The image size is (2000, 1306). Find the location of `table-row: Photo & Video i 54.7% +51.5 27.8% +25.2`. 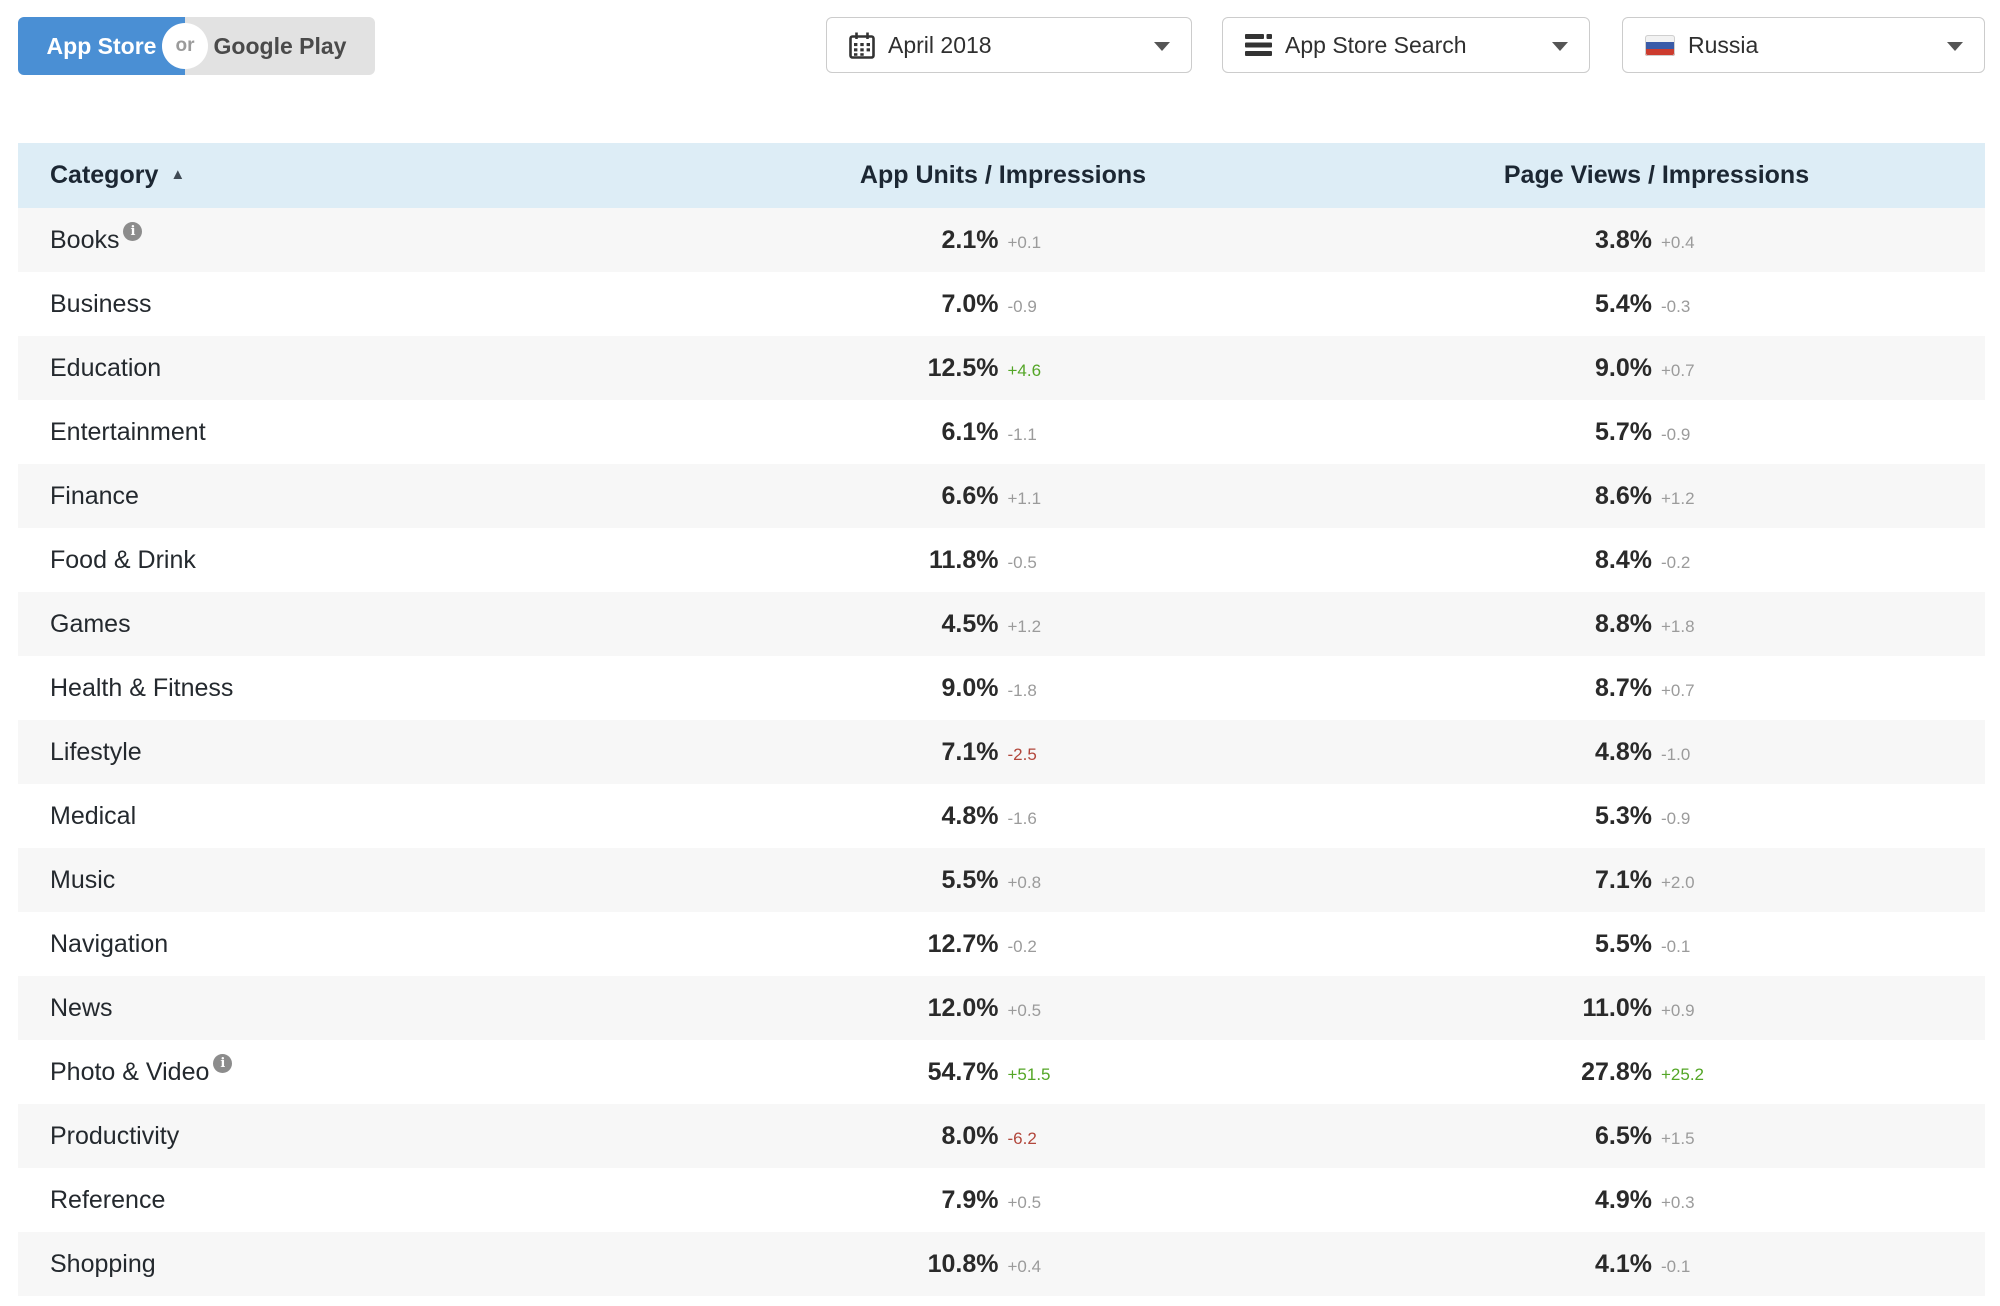

table-row: Photo & Video i 54.7% +51.5 27.8% +25.2 is located at coordinates (1001, 1072).